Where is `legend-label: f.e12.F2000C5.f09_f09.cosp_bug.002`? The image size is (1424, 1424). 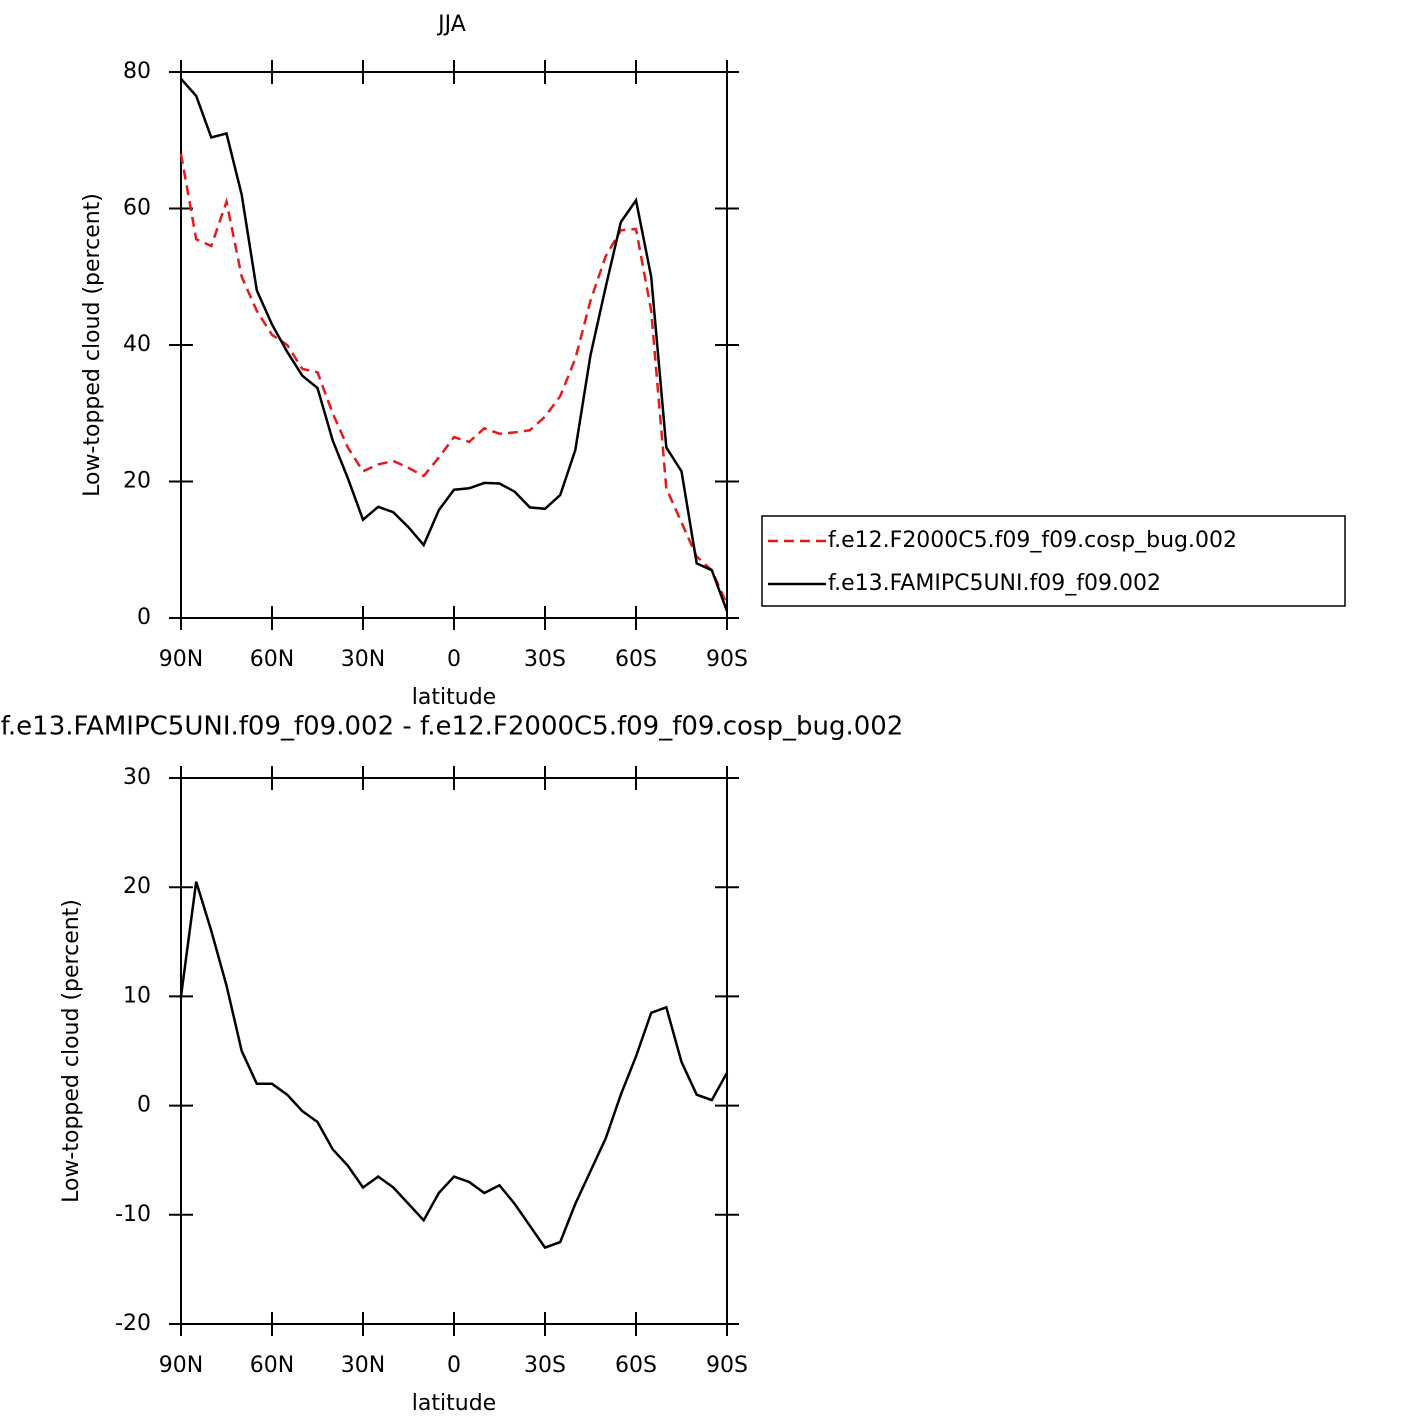 legend-label: f.e12.F2000C5.f09_f09.cosp_bug.002 is located at coordinates (1032, 540).